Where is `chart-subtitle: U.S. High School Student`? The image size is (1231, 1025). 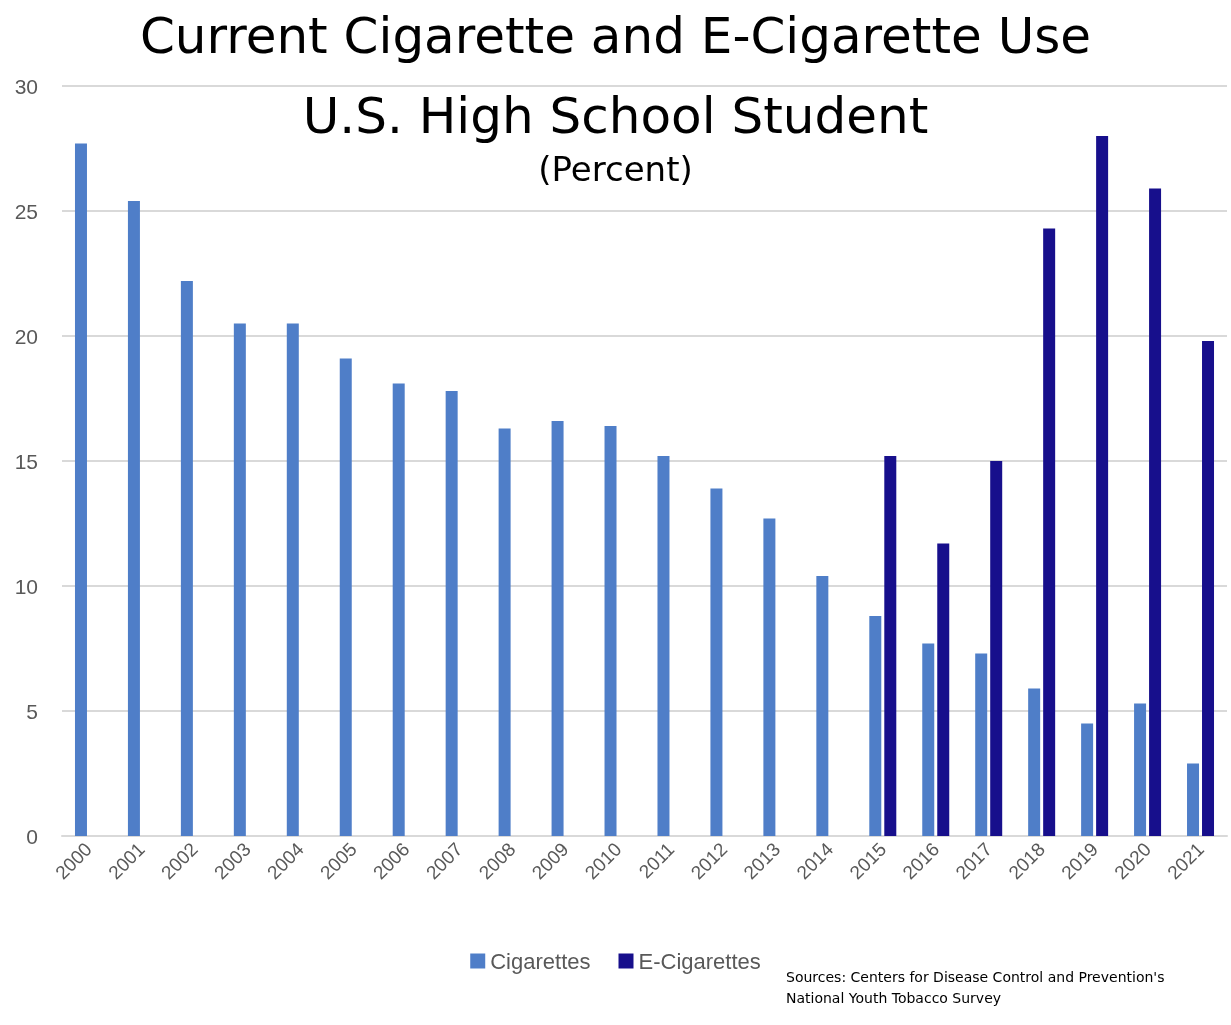
chart-subtitle: U.S. High School Student is located at coordinates (615, 116).